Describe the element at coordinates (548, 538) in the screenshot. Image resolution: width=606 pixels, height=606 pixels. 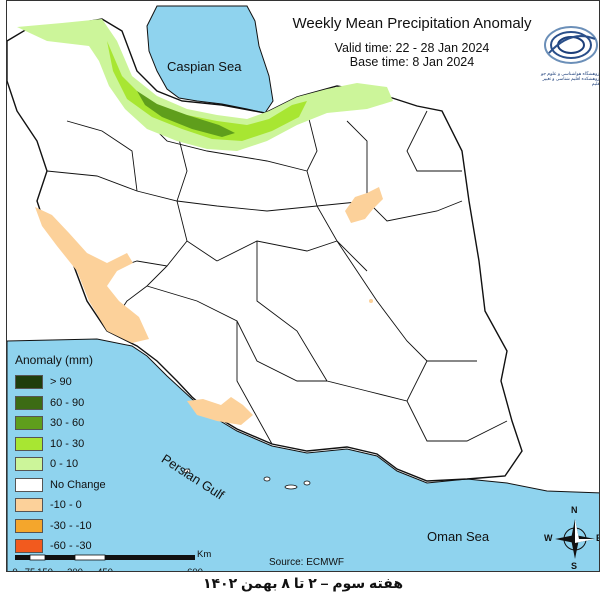
I see `compass-w: W` at that location.